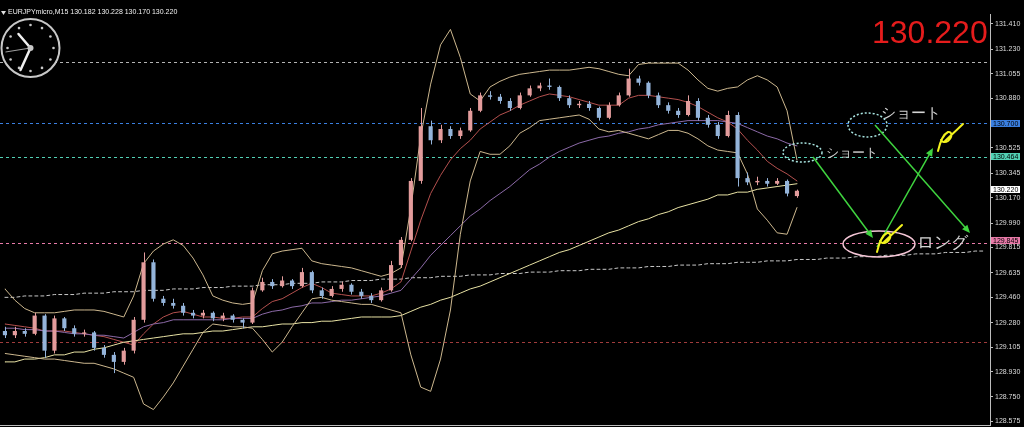 The width and height of the screenshot is (1024, 427). Describe the element at coordinates (495, 274) in the screenshot. I see `line-series` at that location.